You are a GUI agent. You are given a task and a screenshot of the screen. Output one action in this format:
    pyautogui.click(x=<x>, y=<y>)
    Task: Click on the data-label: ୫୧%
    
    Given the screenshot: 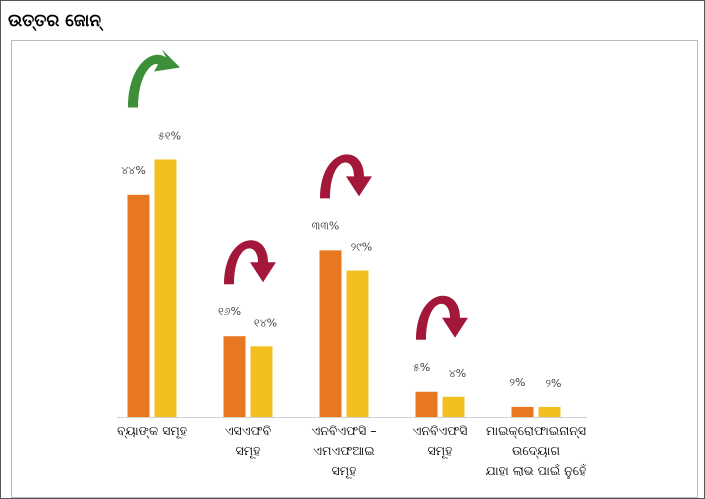 What is the action you would take?
    pyautogui.click(x=169, y=135)
    